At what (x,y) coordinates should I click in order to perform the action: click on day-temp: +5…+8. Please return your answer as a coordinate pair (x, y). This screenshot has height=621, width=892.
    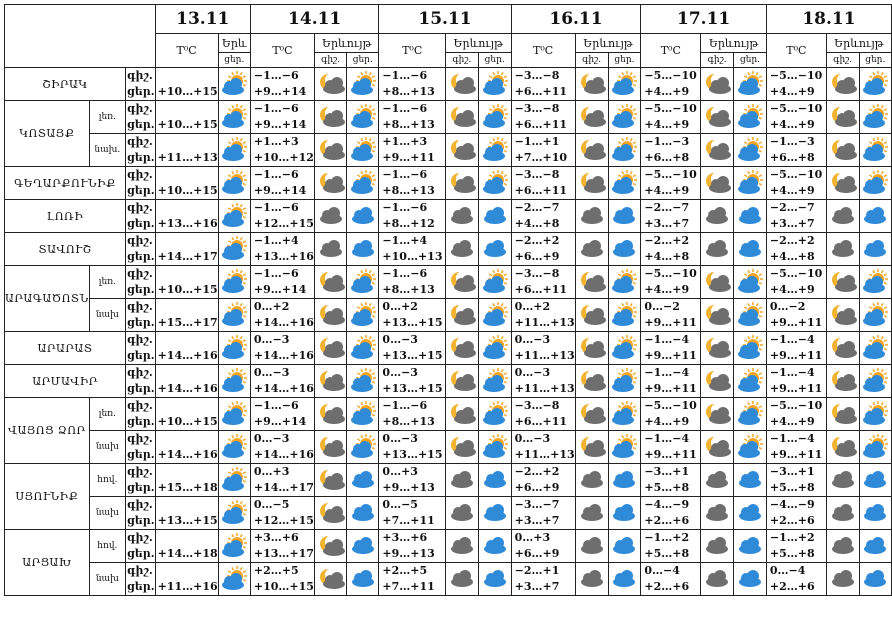
    Looking at the image, I should click on (667, 487).